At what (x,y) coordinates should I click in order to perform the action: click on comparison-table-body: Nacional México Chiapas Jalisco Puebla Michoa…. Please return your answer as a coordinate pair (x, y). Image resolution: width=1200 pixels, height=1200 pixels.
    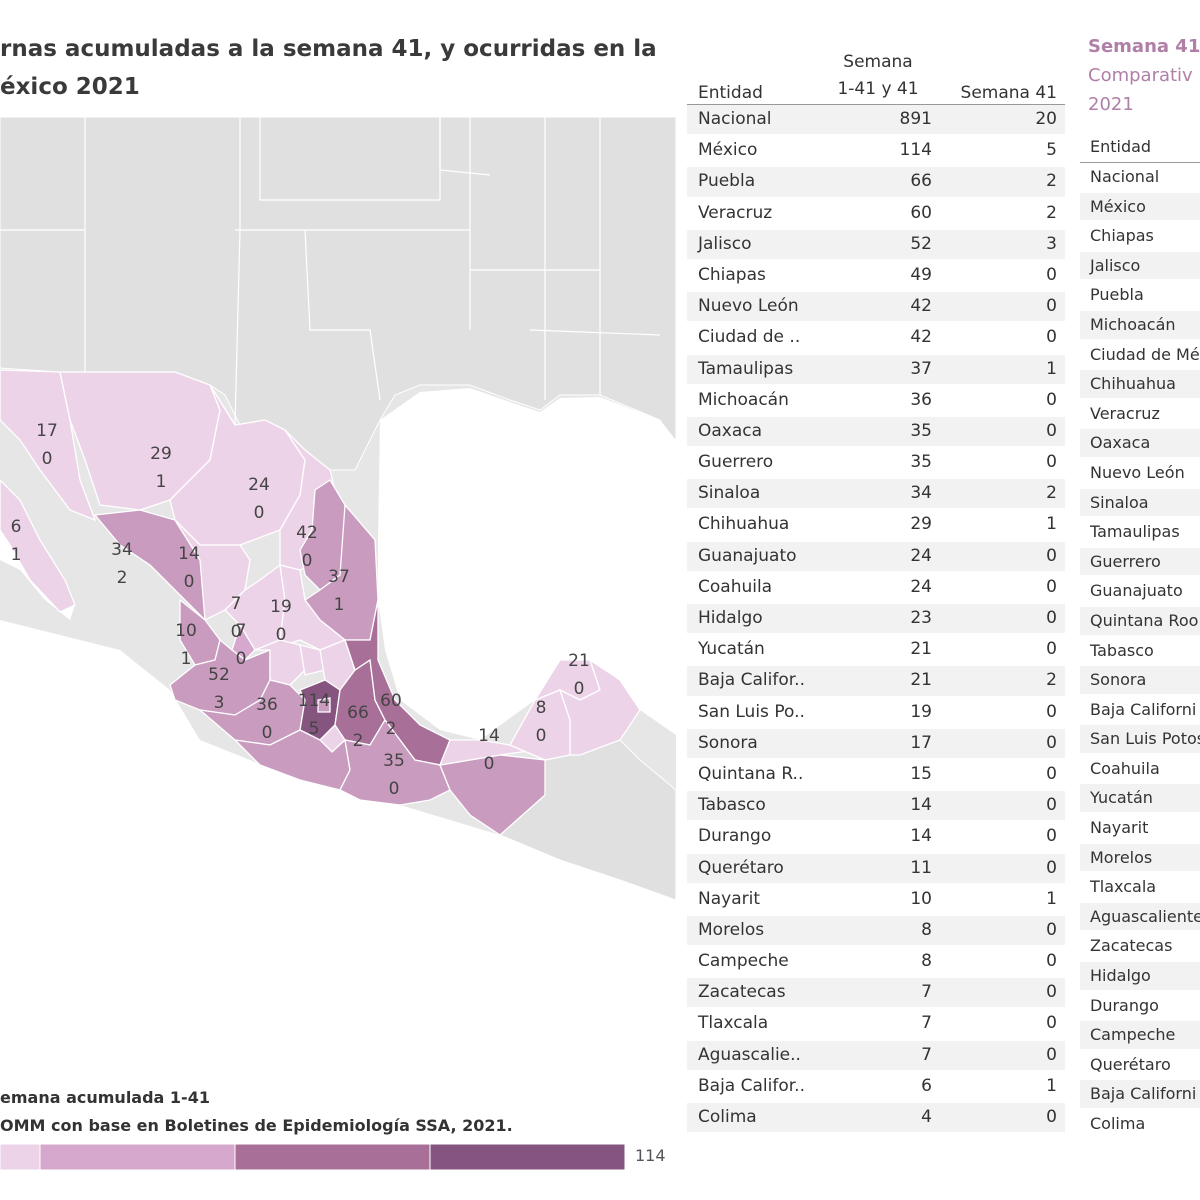
    Looking at the image, I should click on (1140, 650).